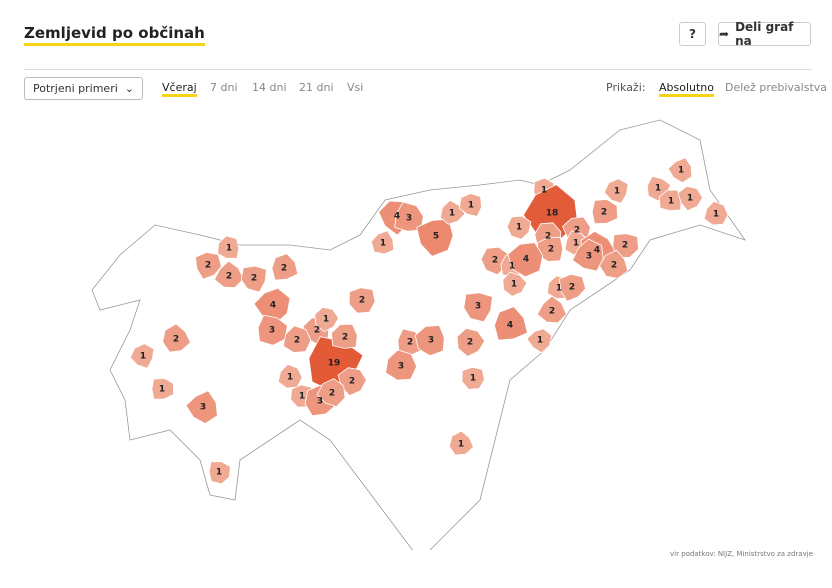 The image size is (832, 588). Describe the element at coordinates (626, 87) in the screenshot. I see `show-label: Prikaži:` at that location.